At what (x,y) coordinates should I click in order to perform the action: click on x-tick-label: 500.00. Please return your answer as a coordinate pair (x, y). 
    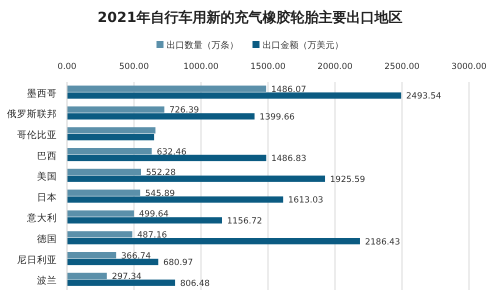
    Looking at the image, I should click on (134, 67).